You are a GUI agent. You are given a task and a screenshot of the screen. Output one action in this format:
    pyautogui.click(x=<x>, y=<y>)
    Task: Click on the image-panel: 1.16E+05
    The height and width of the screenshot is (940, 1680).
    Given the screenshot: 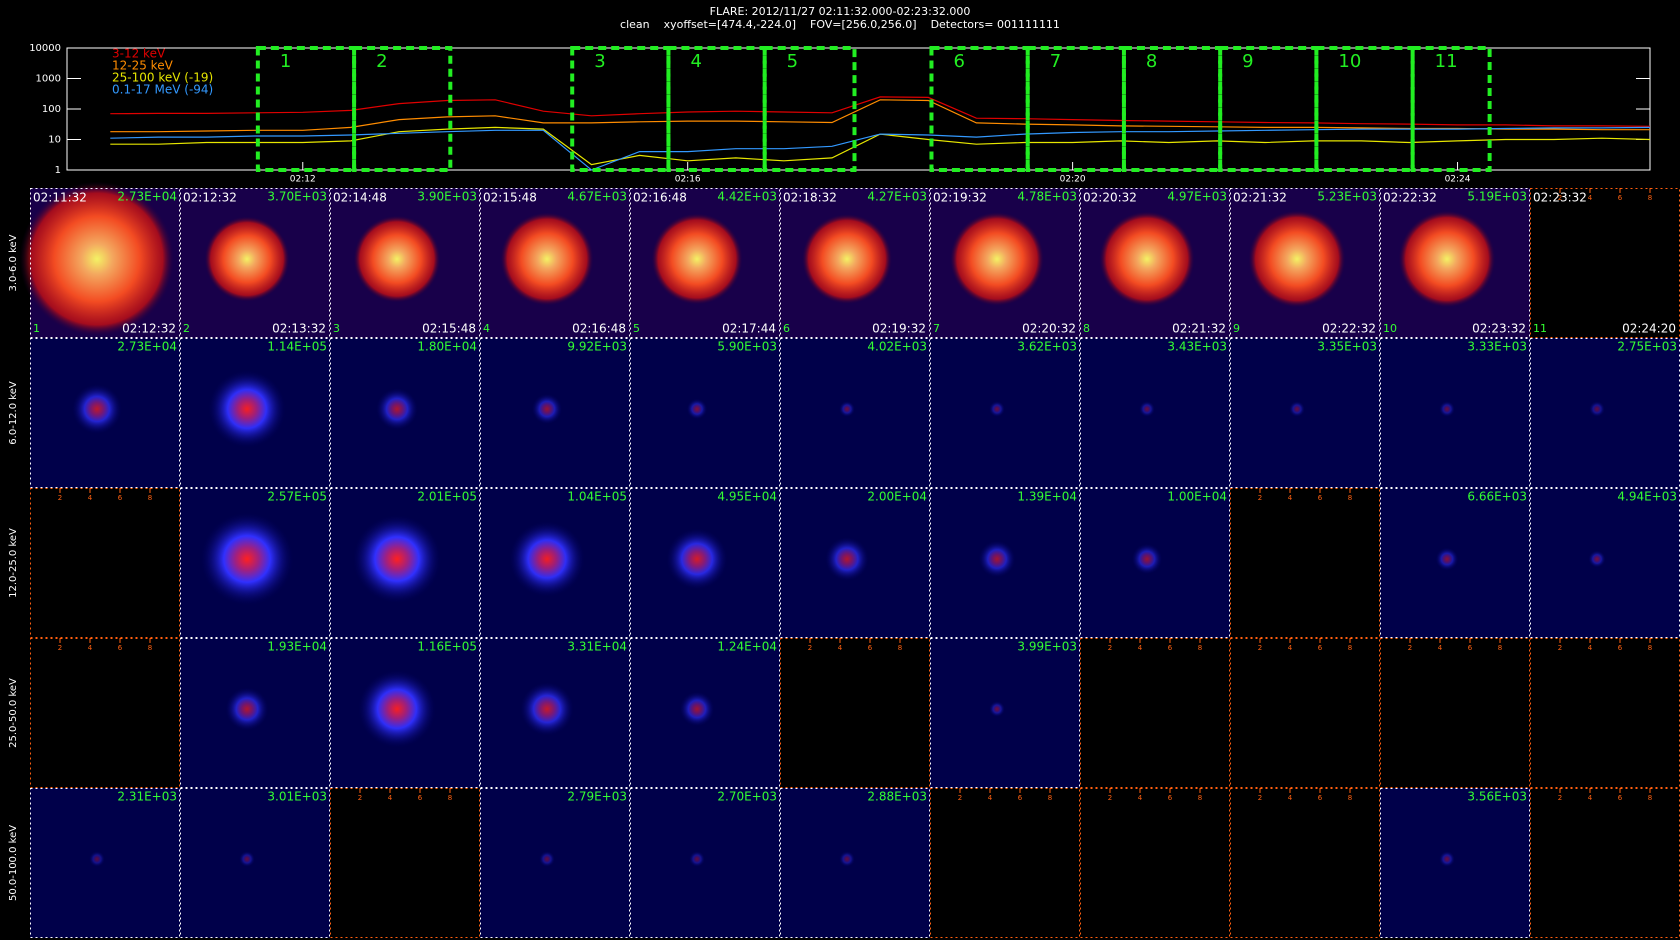 What is the action you would take?
    pyautogui.click(x=405, y=713)
    